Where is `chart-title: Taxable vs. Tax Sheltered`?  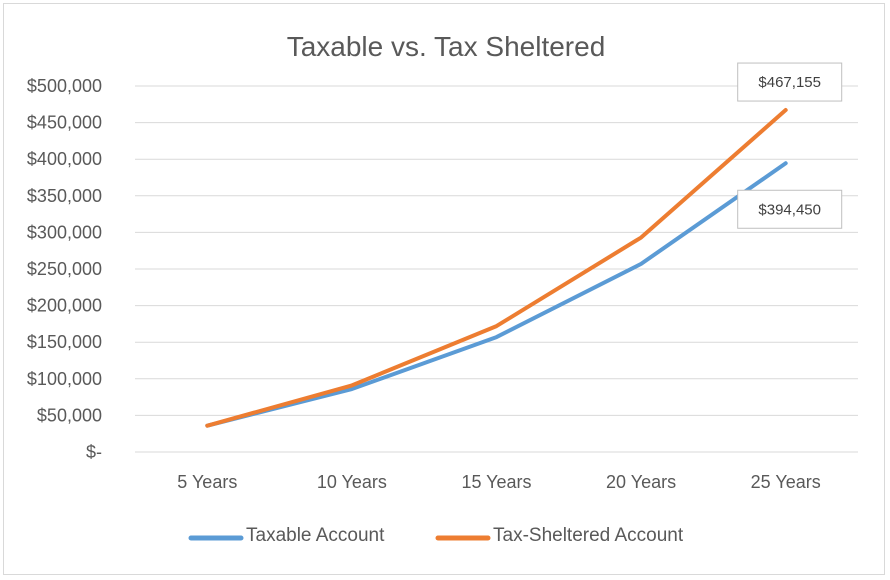
chart-title: Taxable vs. Tax Sheltered is located at coordinates (446, 46).